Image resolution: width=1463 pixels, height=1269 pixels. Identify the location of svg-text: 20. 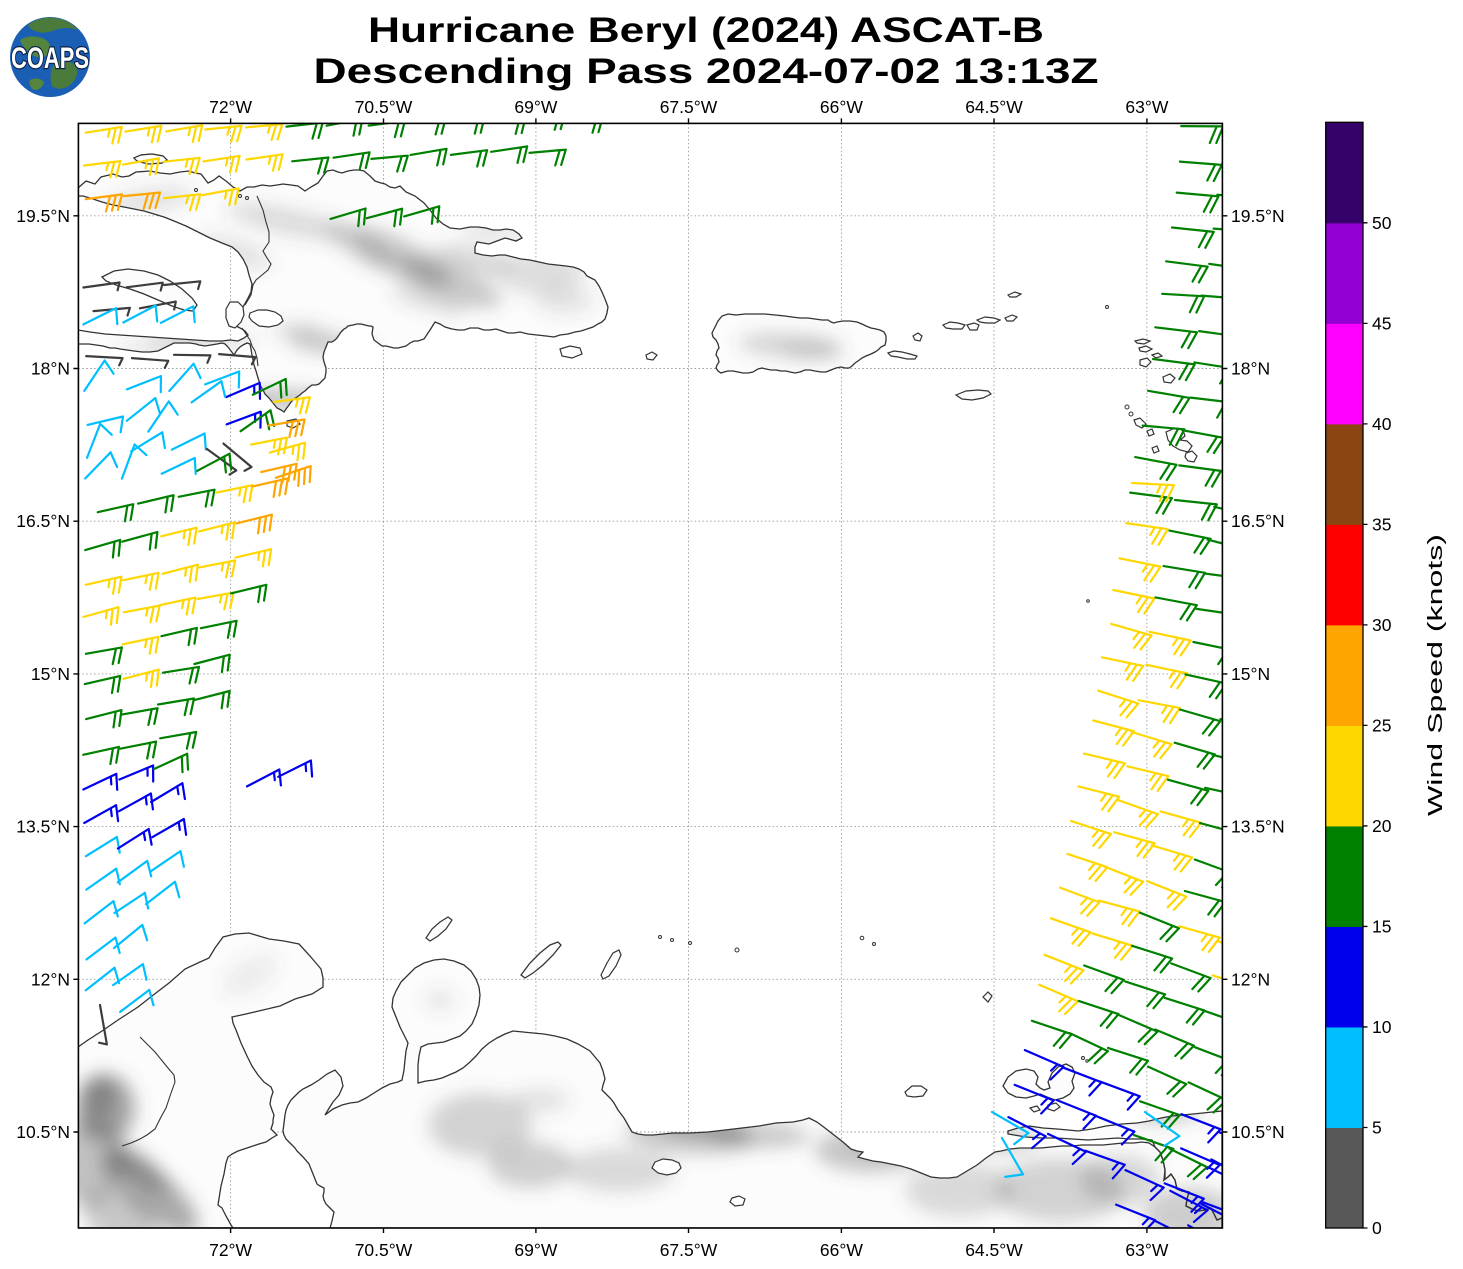
(1382, 826).